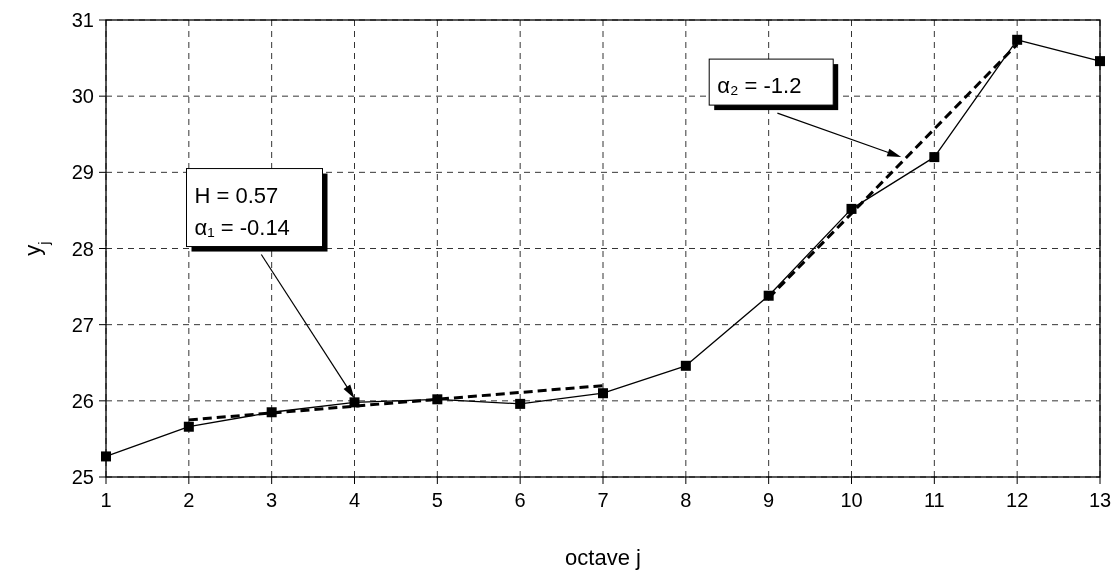 The height and width of the screenshot is (573, 1118). Describe the element at coordinates (520, 500) in the screenshot. I see `x-tick-label: 6` at that location.